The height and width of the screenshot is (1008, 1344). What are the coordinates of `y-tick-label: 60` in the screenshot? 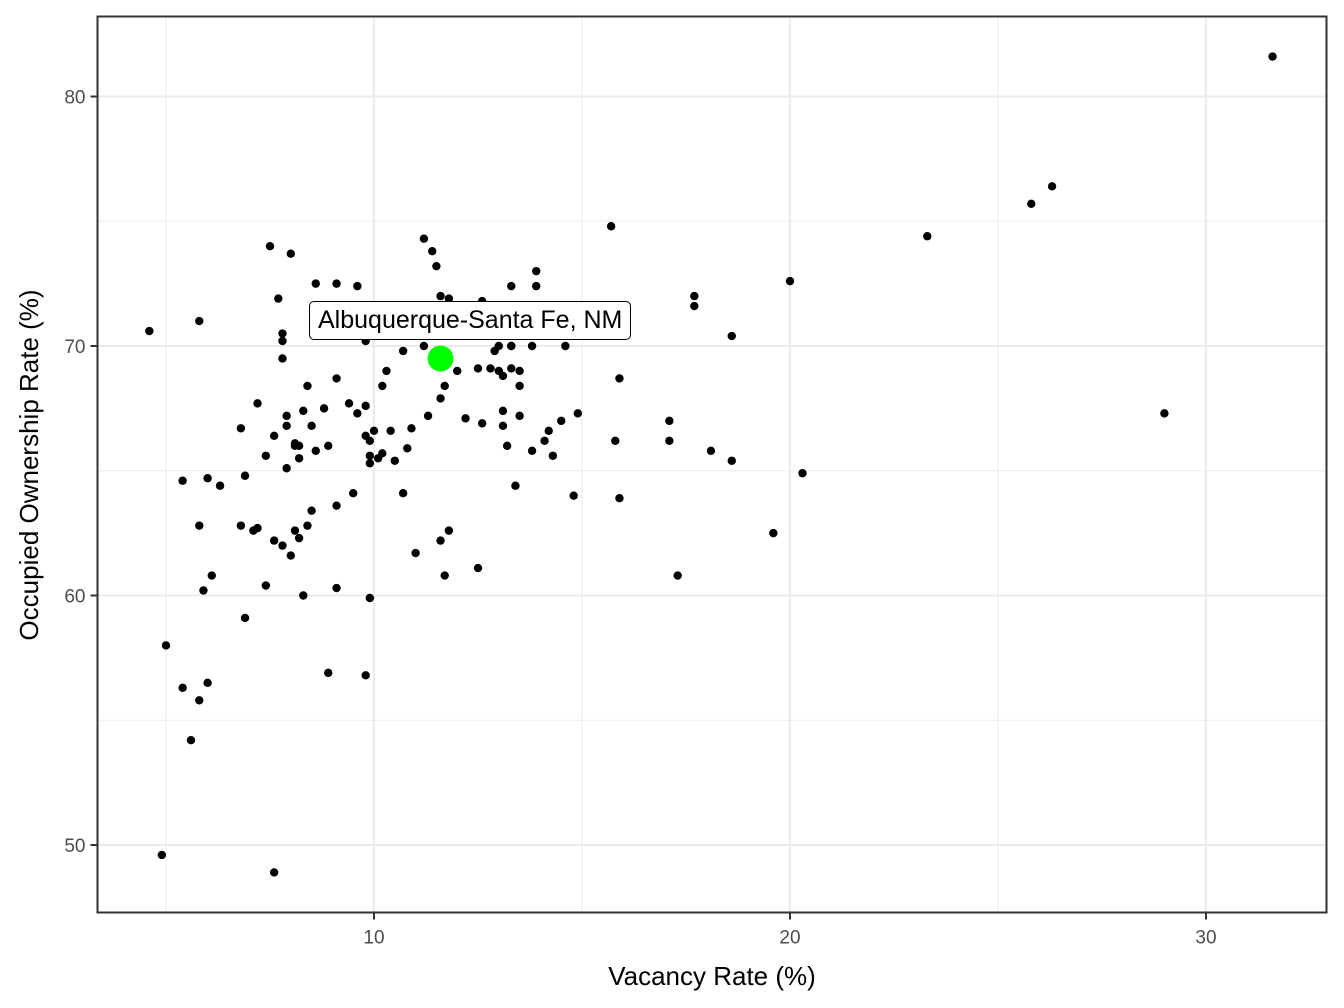 It's located at (74, 597).